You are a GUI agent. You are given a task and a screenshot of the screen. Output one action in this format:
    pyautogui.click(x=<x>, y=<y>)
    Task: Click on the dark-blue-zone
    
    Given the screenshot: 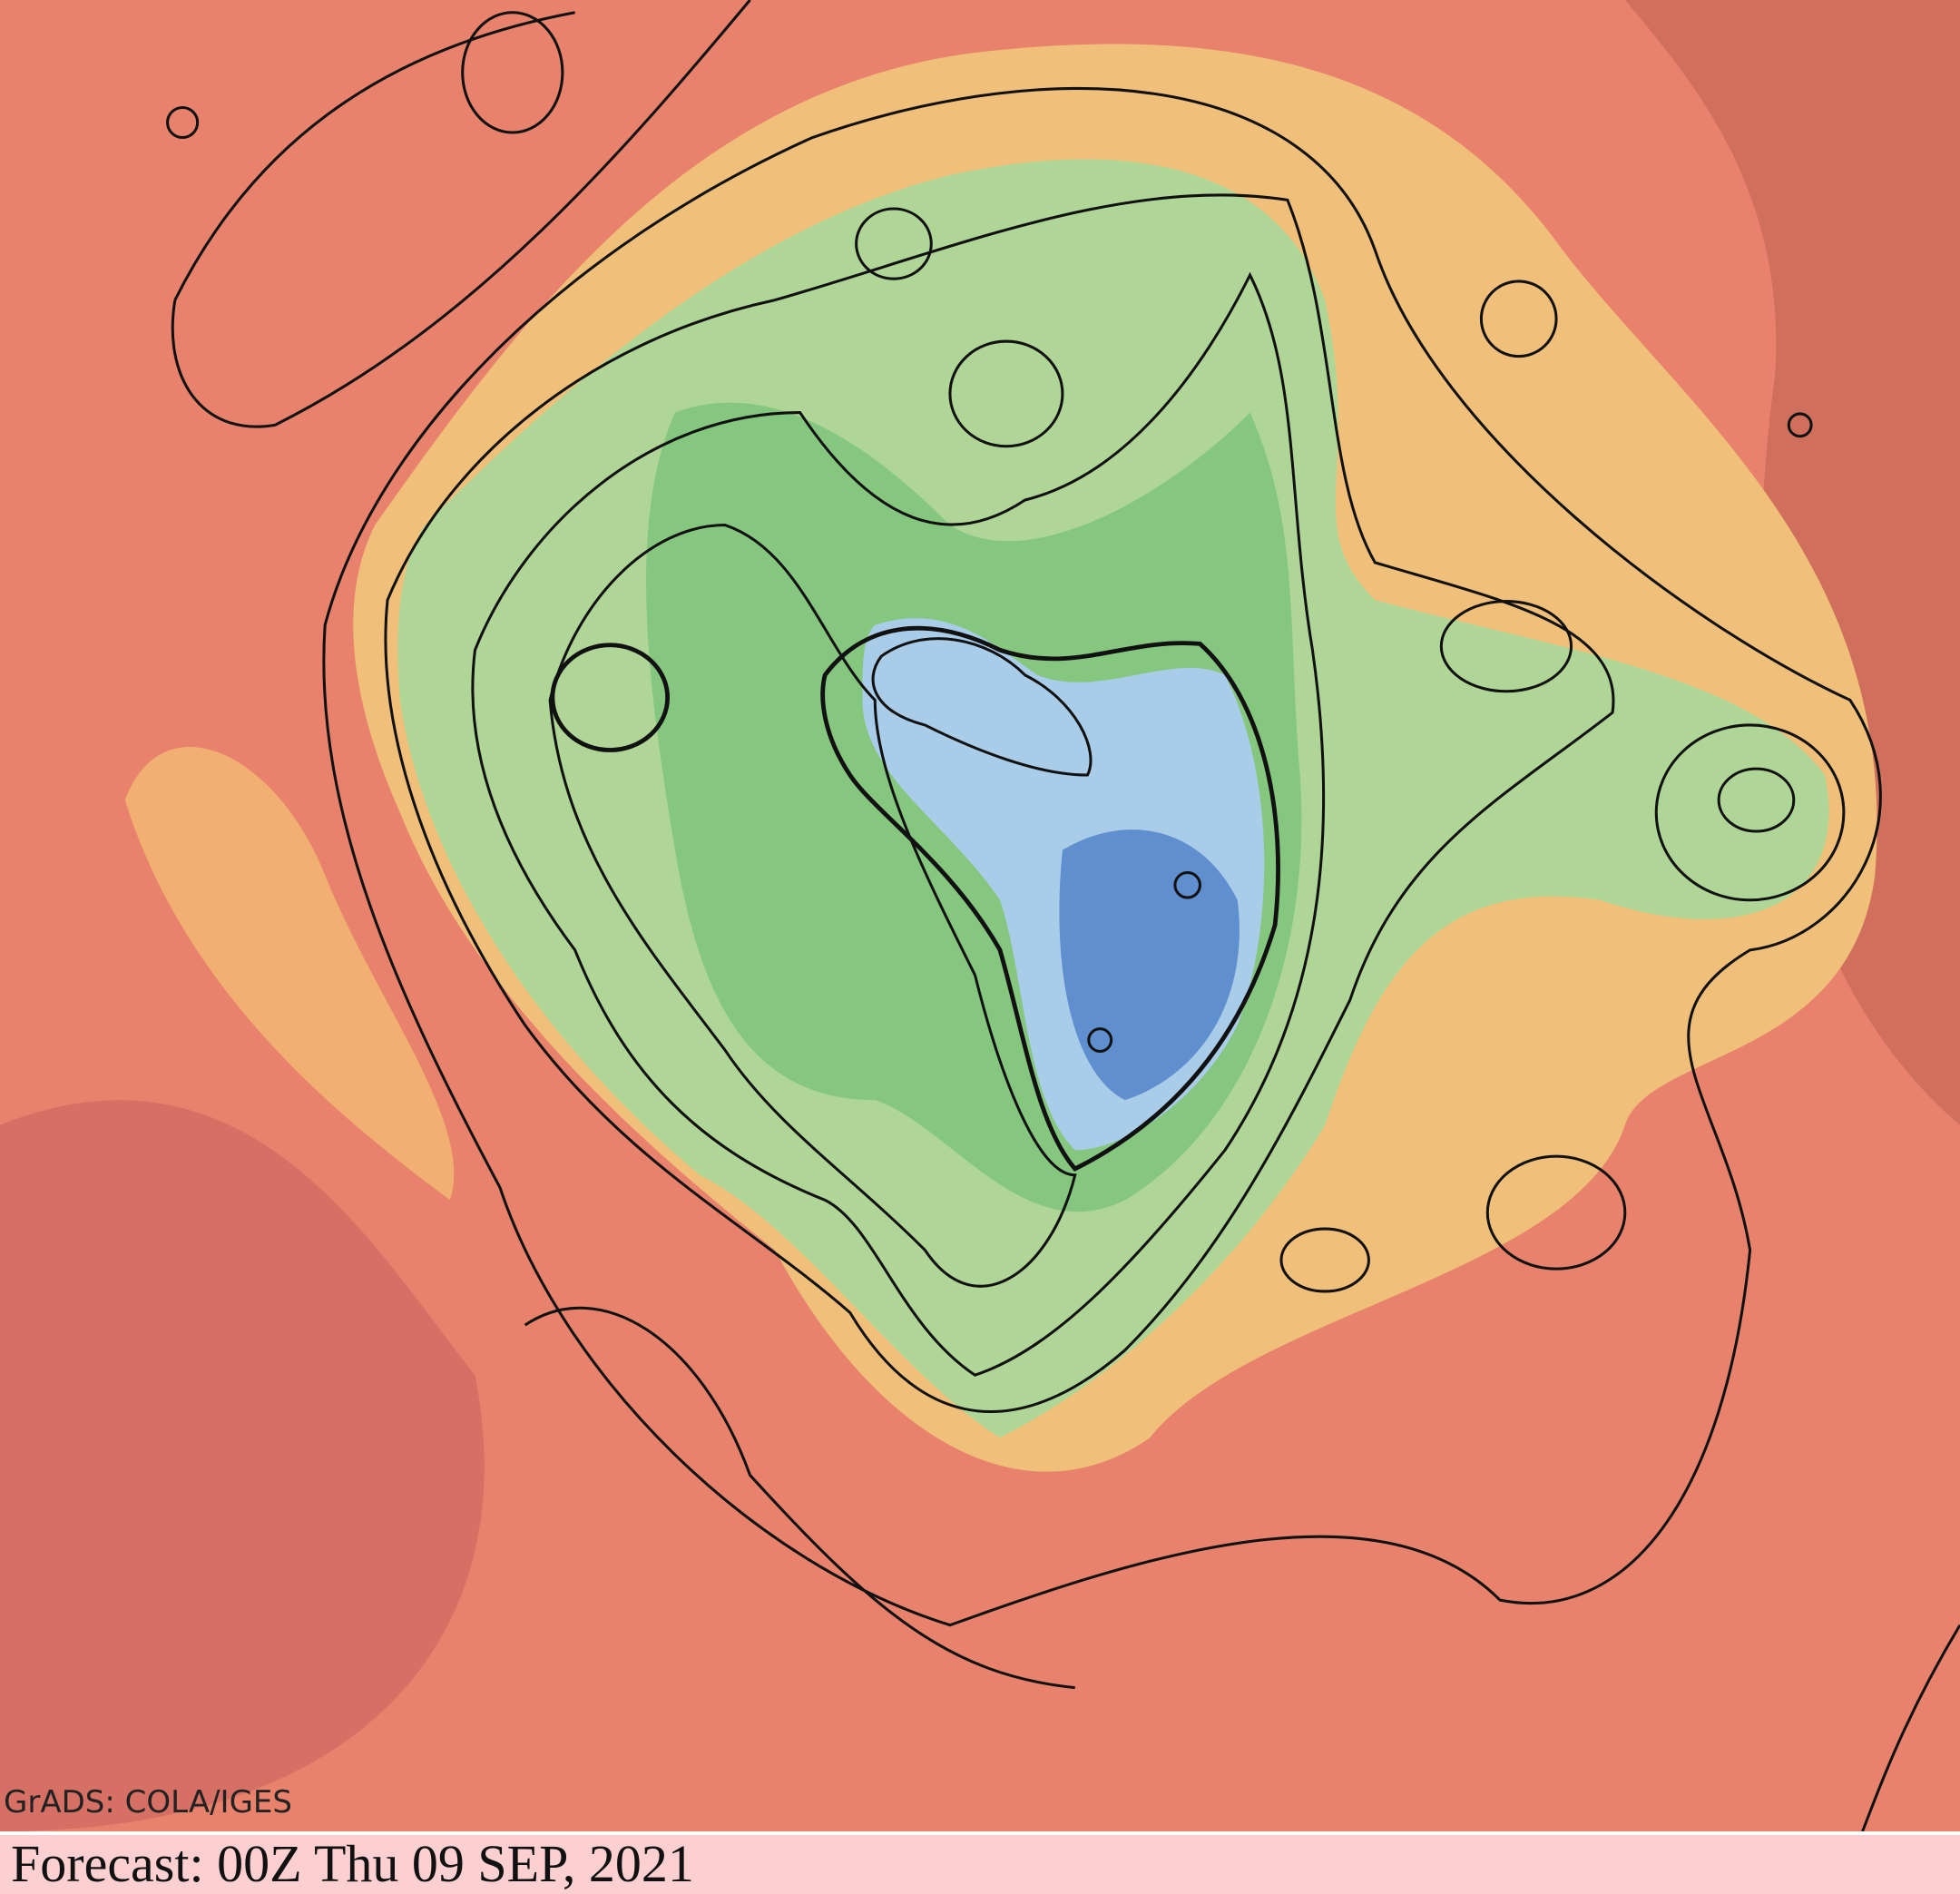 What is the action you would take?
    pyautogui.click(x=1149, y=965)
    